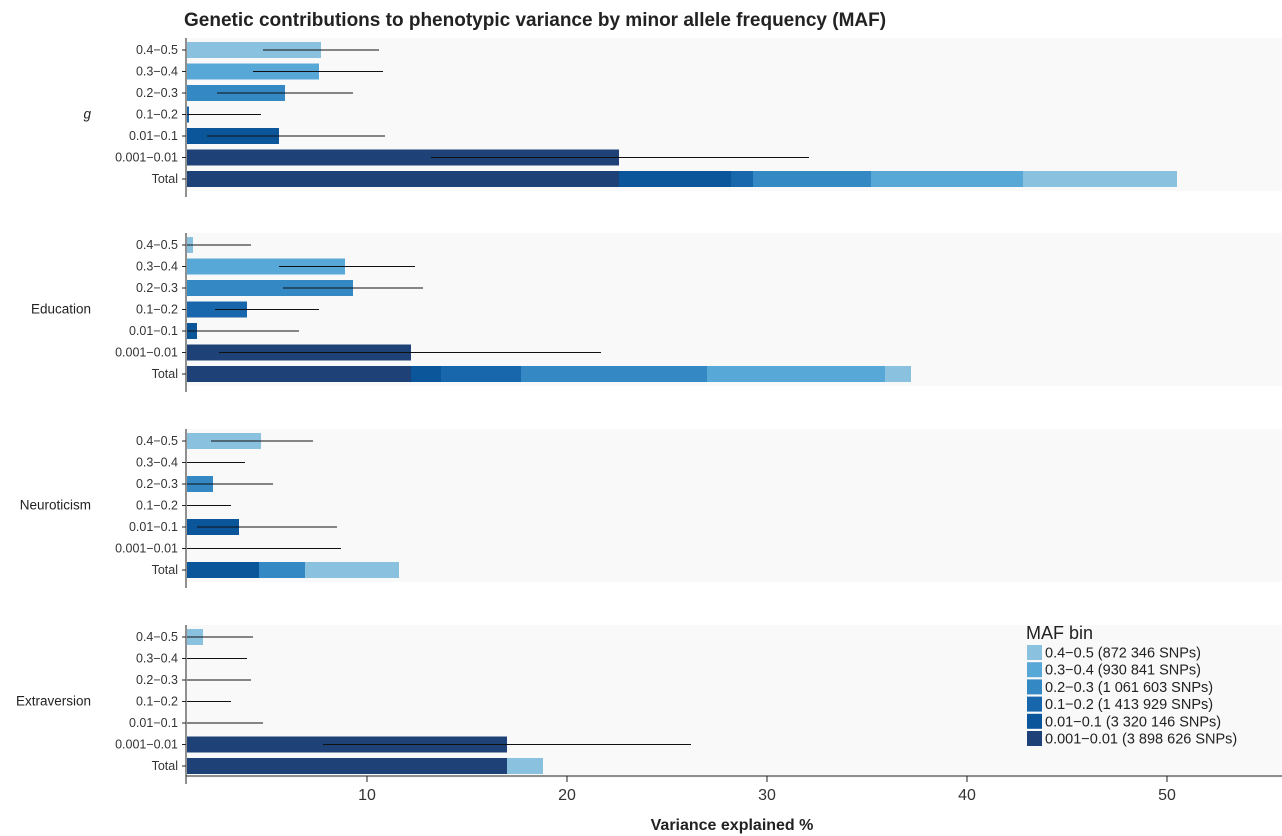  Describe the element at coordinates (55, 505) in the screenshot. I see `panel-label: Neuroticism` at that location.